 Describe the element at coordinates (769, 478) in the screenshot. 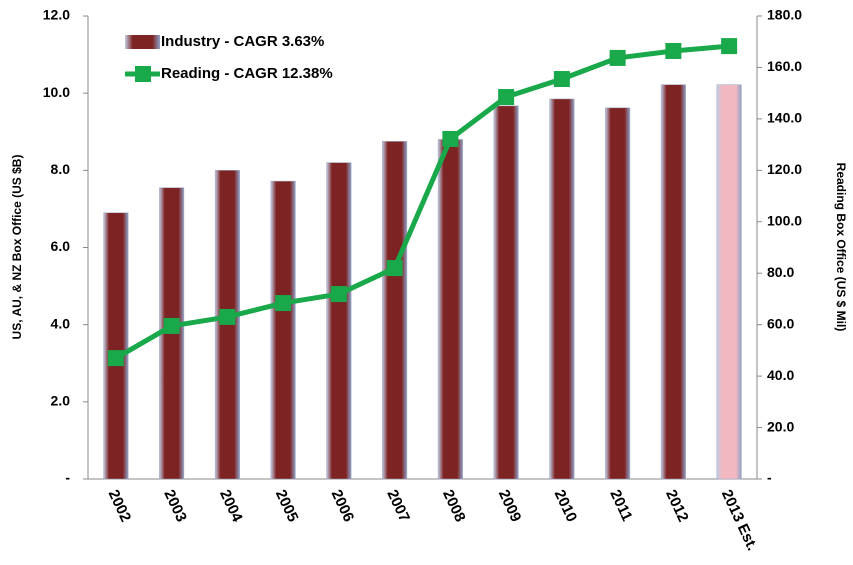

I see `y2-tick-label: -` at that location.